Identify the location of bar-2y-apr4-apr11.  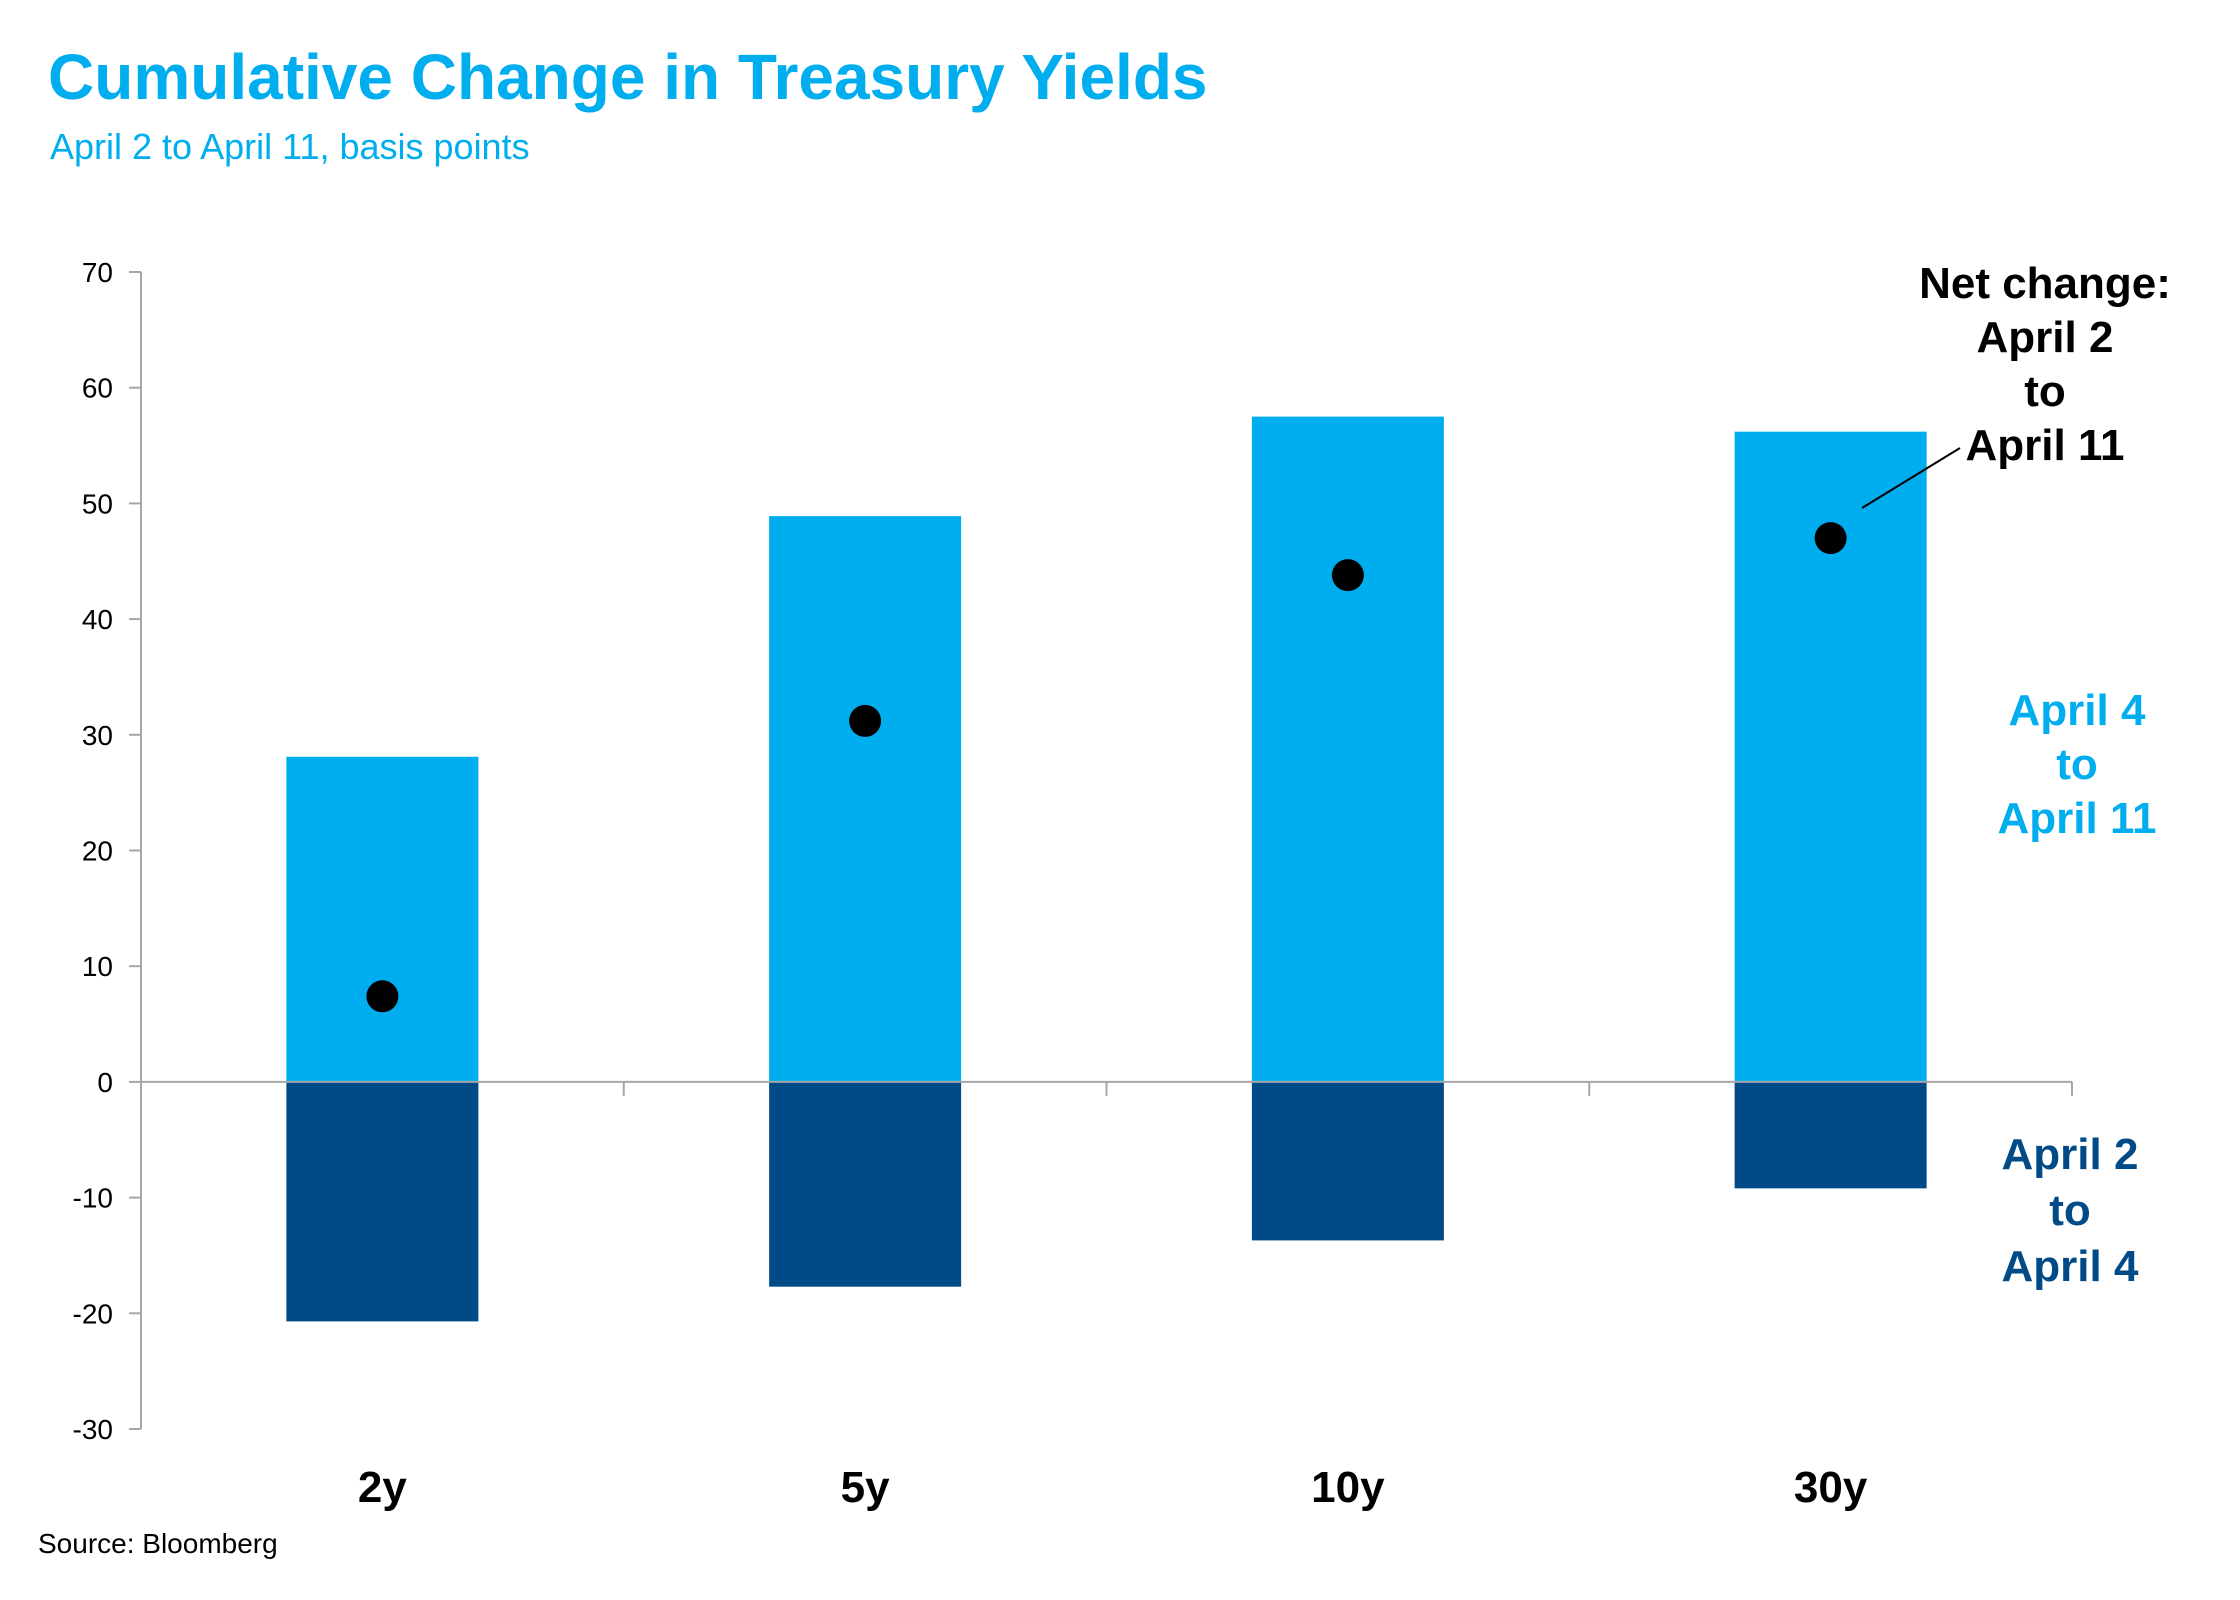
(382, 919).